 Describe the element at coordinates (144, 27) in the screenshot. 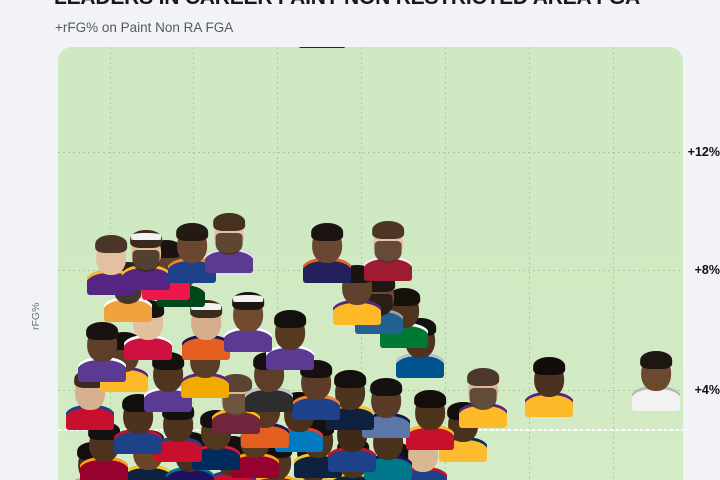

I see `chart-subtitle: +rFG% on Paint Non RA FGA` at that location.